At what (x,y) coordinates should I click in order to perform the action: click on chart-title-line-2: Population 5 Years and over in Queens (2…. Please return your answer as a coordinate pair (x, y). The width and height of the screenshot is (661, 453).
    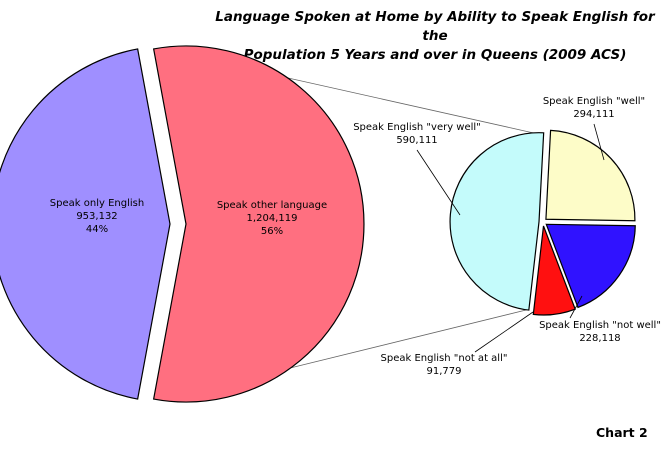
    Looking at the image, I should click on (435, 55).